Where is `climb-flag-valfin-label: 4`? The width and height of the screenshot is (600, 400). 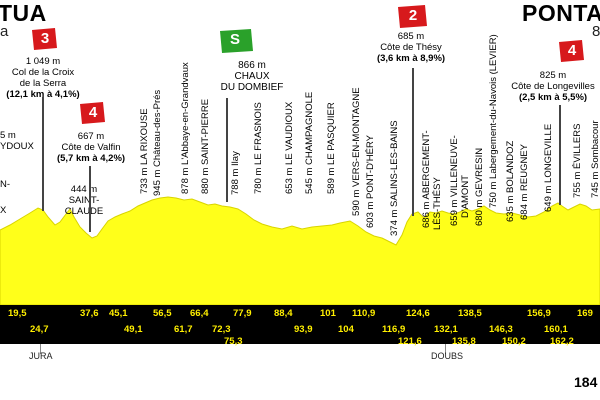
climb-flag-valfin-label: 4 is located at coordinates (93, 112).